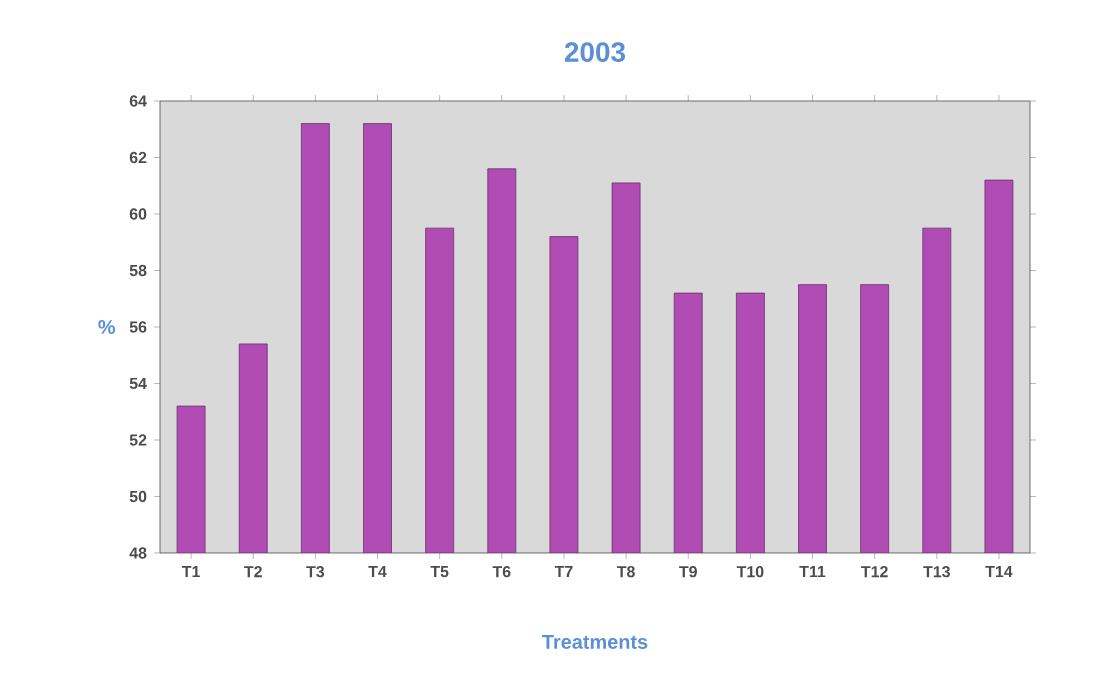 Image resolution: width=1112 pixels, height=700 pixels. Describe the element at coordinates (138, 157) in the screenshot. I see `y-tick-label: 62` at that location.